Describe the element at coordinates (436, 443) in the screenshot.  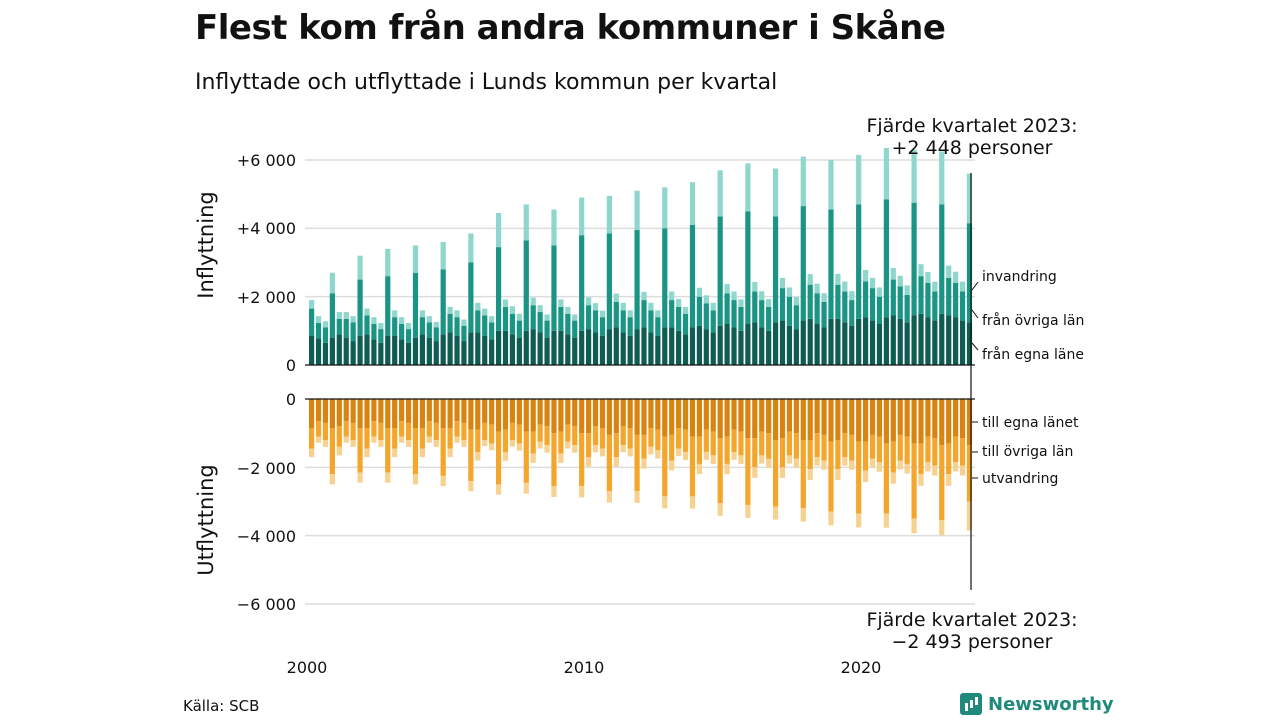
I see `bar-out-3-2004Q3` at that location.